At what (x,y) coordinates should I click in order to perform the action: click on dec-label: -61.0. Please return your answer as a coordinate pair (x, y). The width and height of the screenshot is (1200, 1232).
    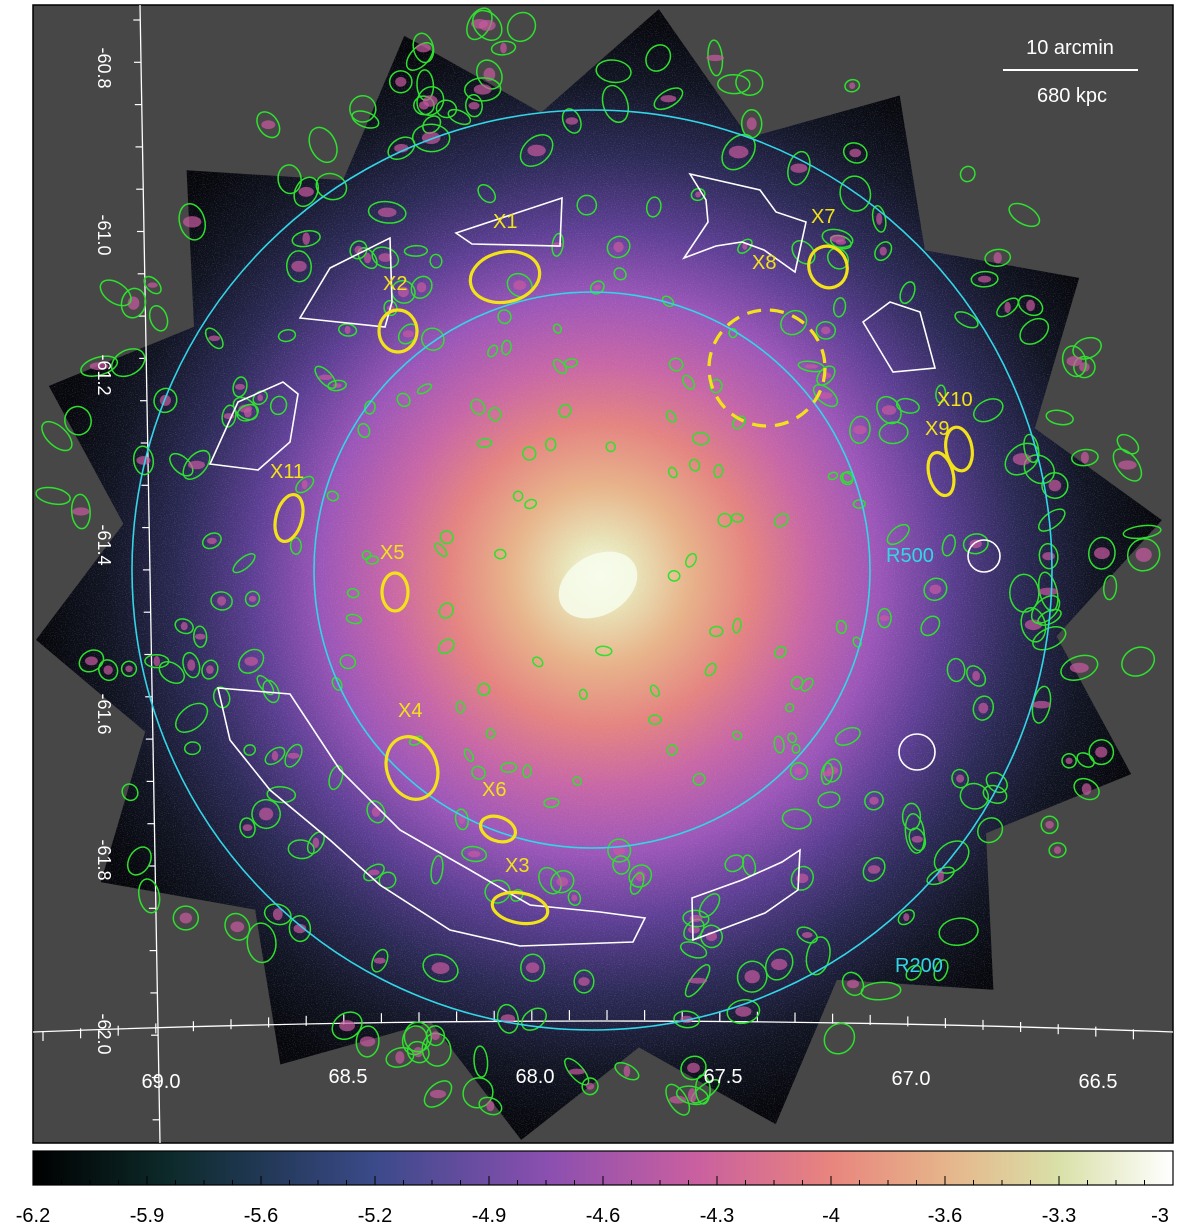
    Looking at the image, I should click on (104, 234).